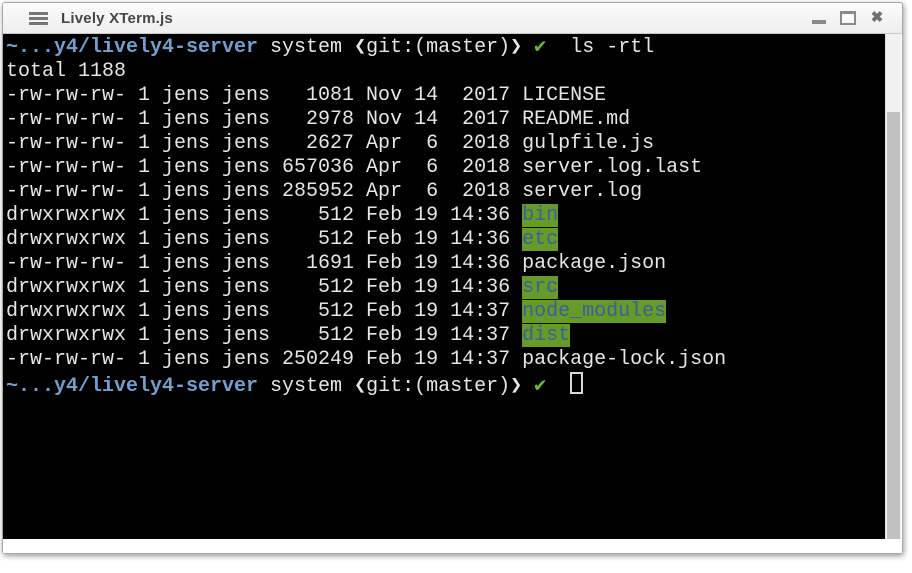 This screenshot has height=573, width=912. Describe the element at coordinates (117, 18) in the screenshot. I see `window-title: Lively XTerm.js` at that location.